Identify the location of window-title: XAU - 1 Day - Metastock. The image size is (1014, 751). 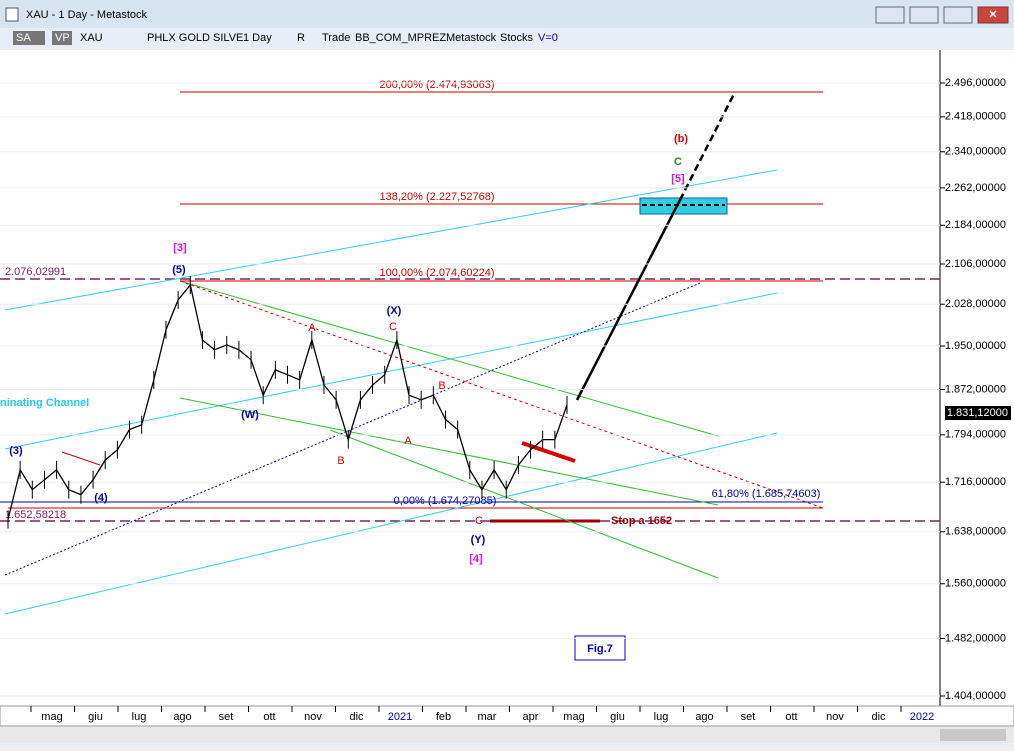
(87, 15).